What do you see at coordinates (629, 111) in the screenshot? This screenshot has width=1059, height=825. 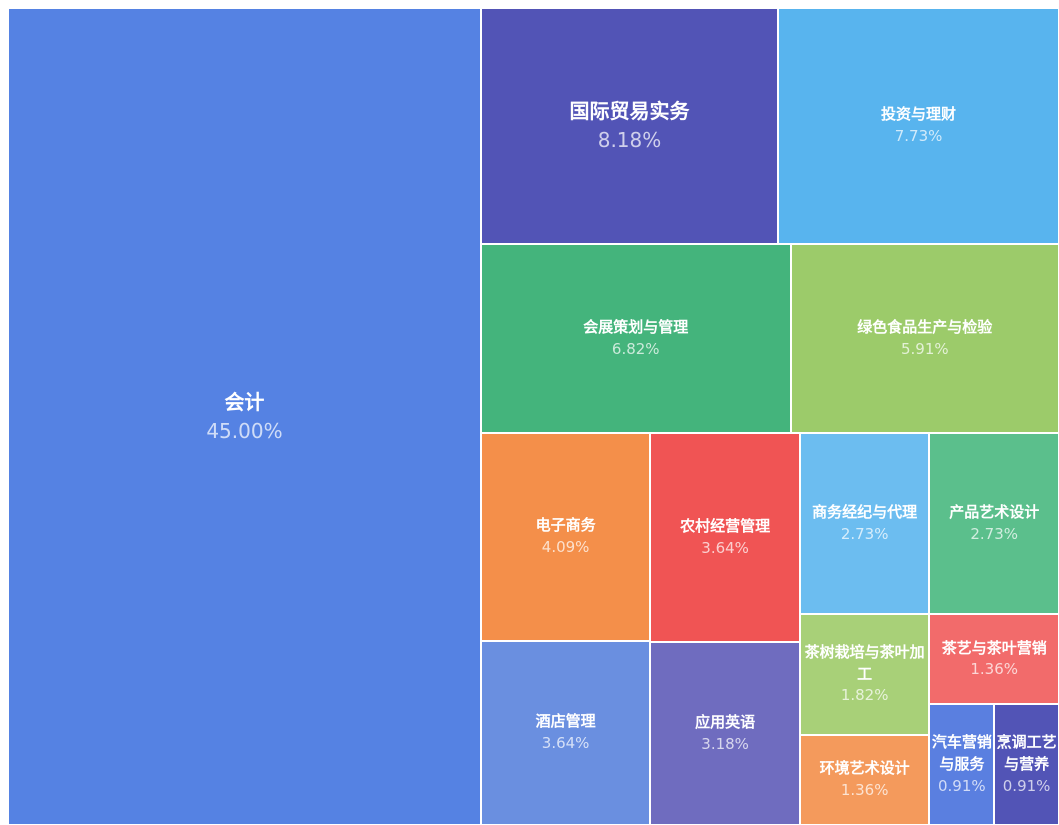 I see `cell-label: 国际贸易实务` at bounding box center [629, 111].